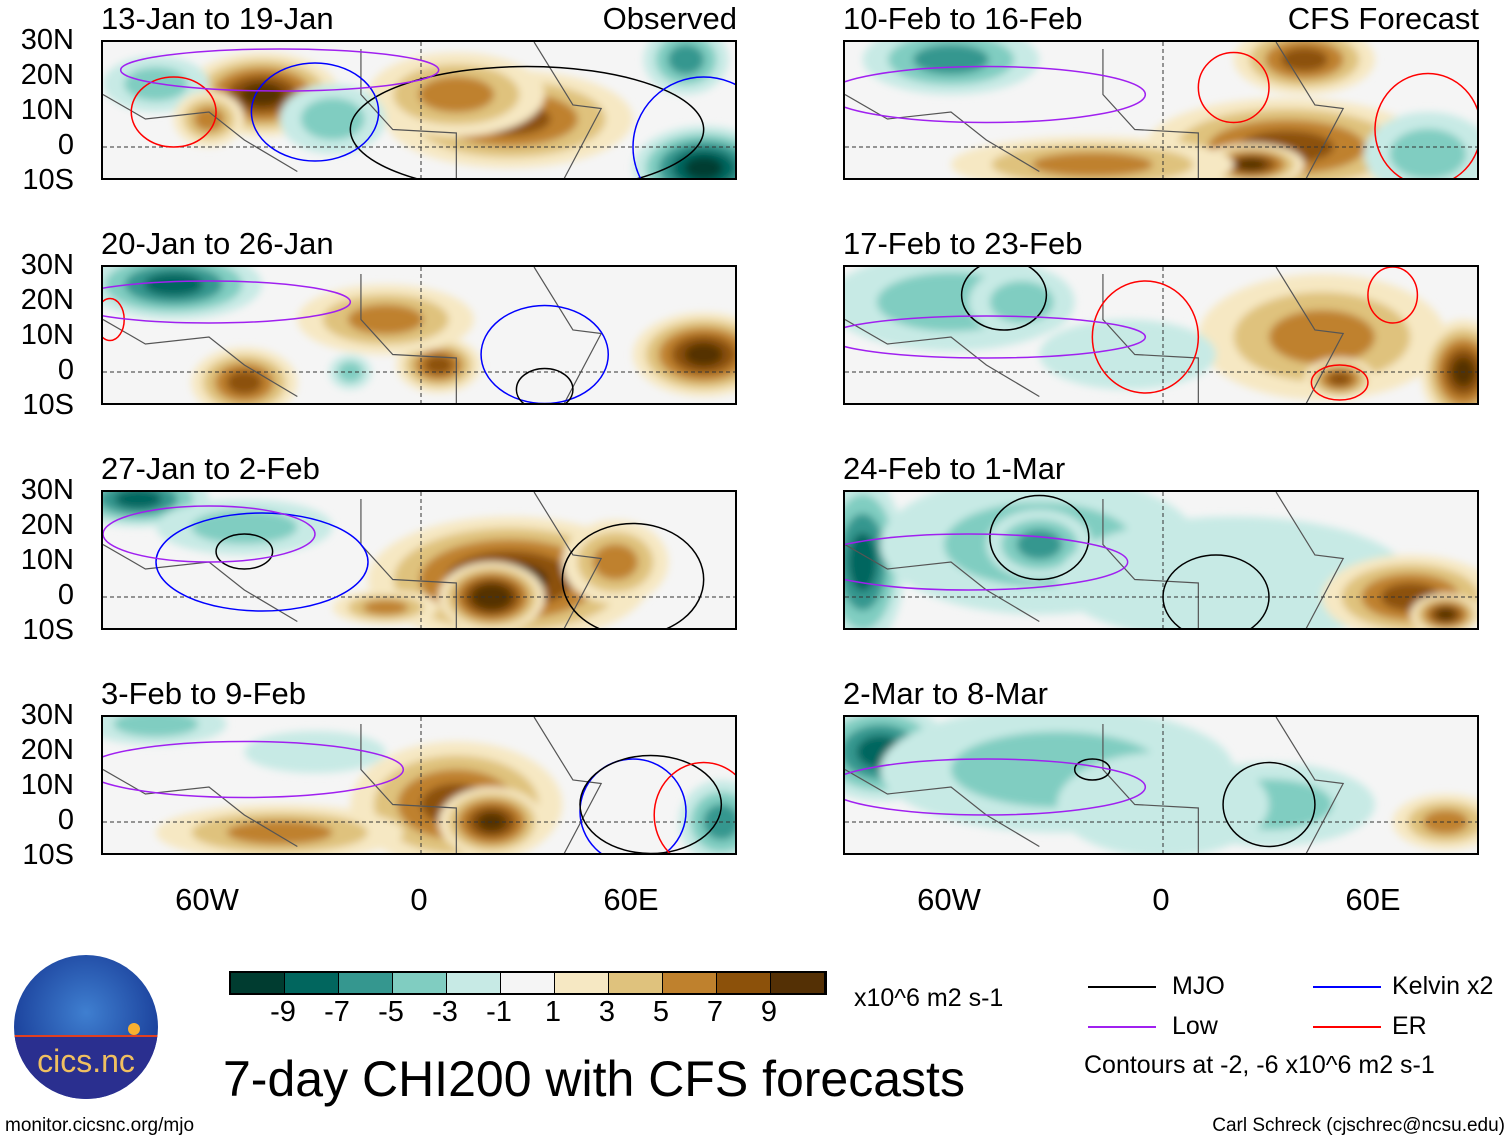 This screenshot has width=1510, height=1142. I want to click on panel-title: 2-Mar to 8-Mar, so click(945, 693).